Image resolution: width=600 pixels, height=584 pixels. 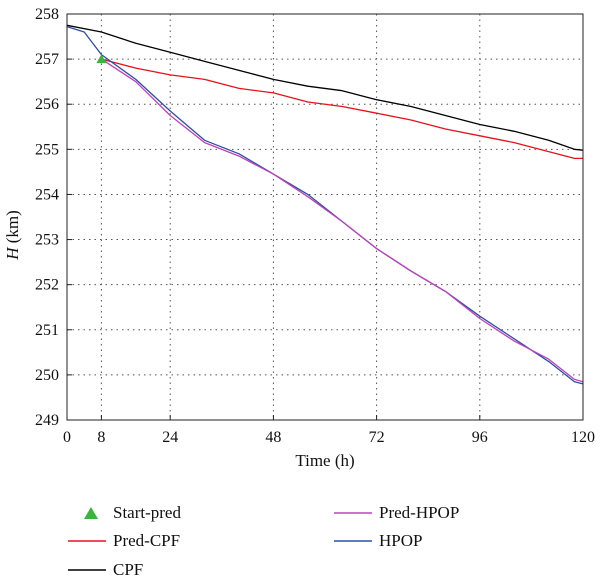 What do you see at coordinates (400, 540) in the screenshot?
I see `legend-label-hpop: HPOP` at bounding box center [400, 540].